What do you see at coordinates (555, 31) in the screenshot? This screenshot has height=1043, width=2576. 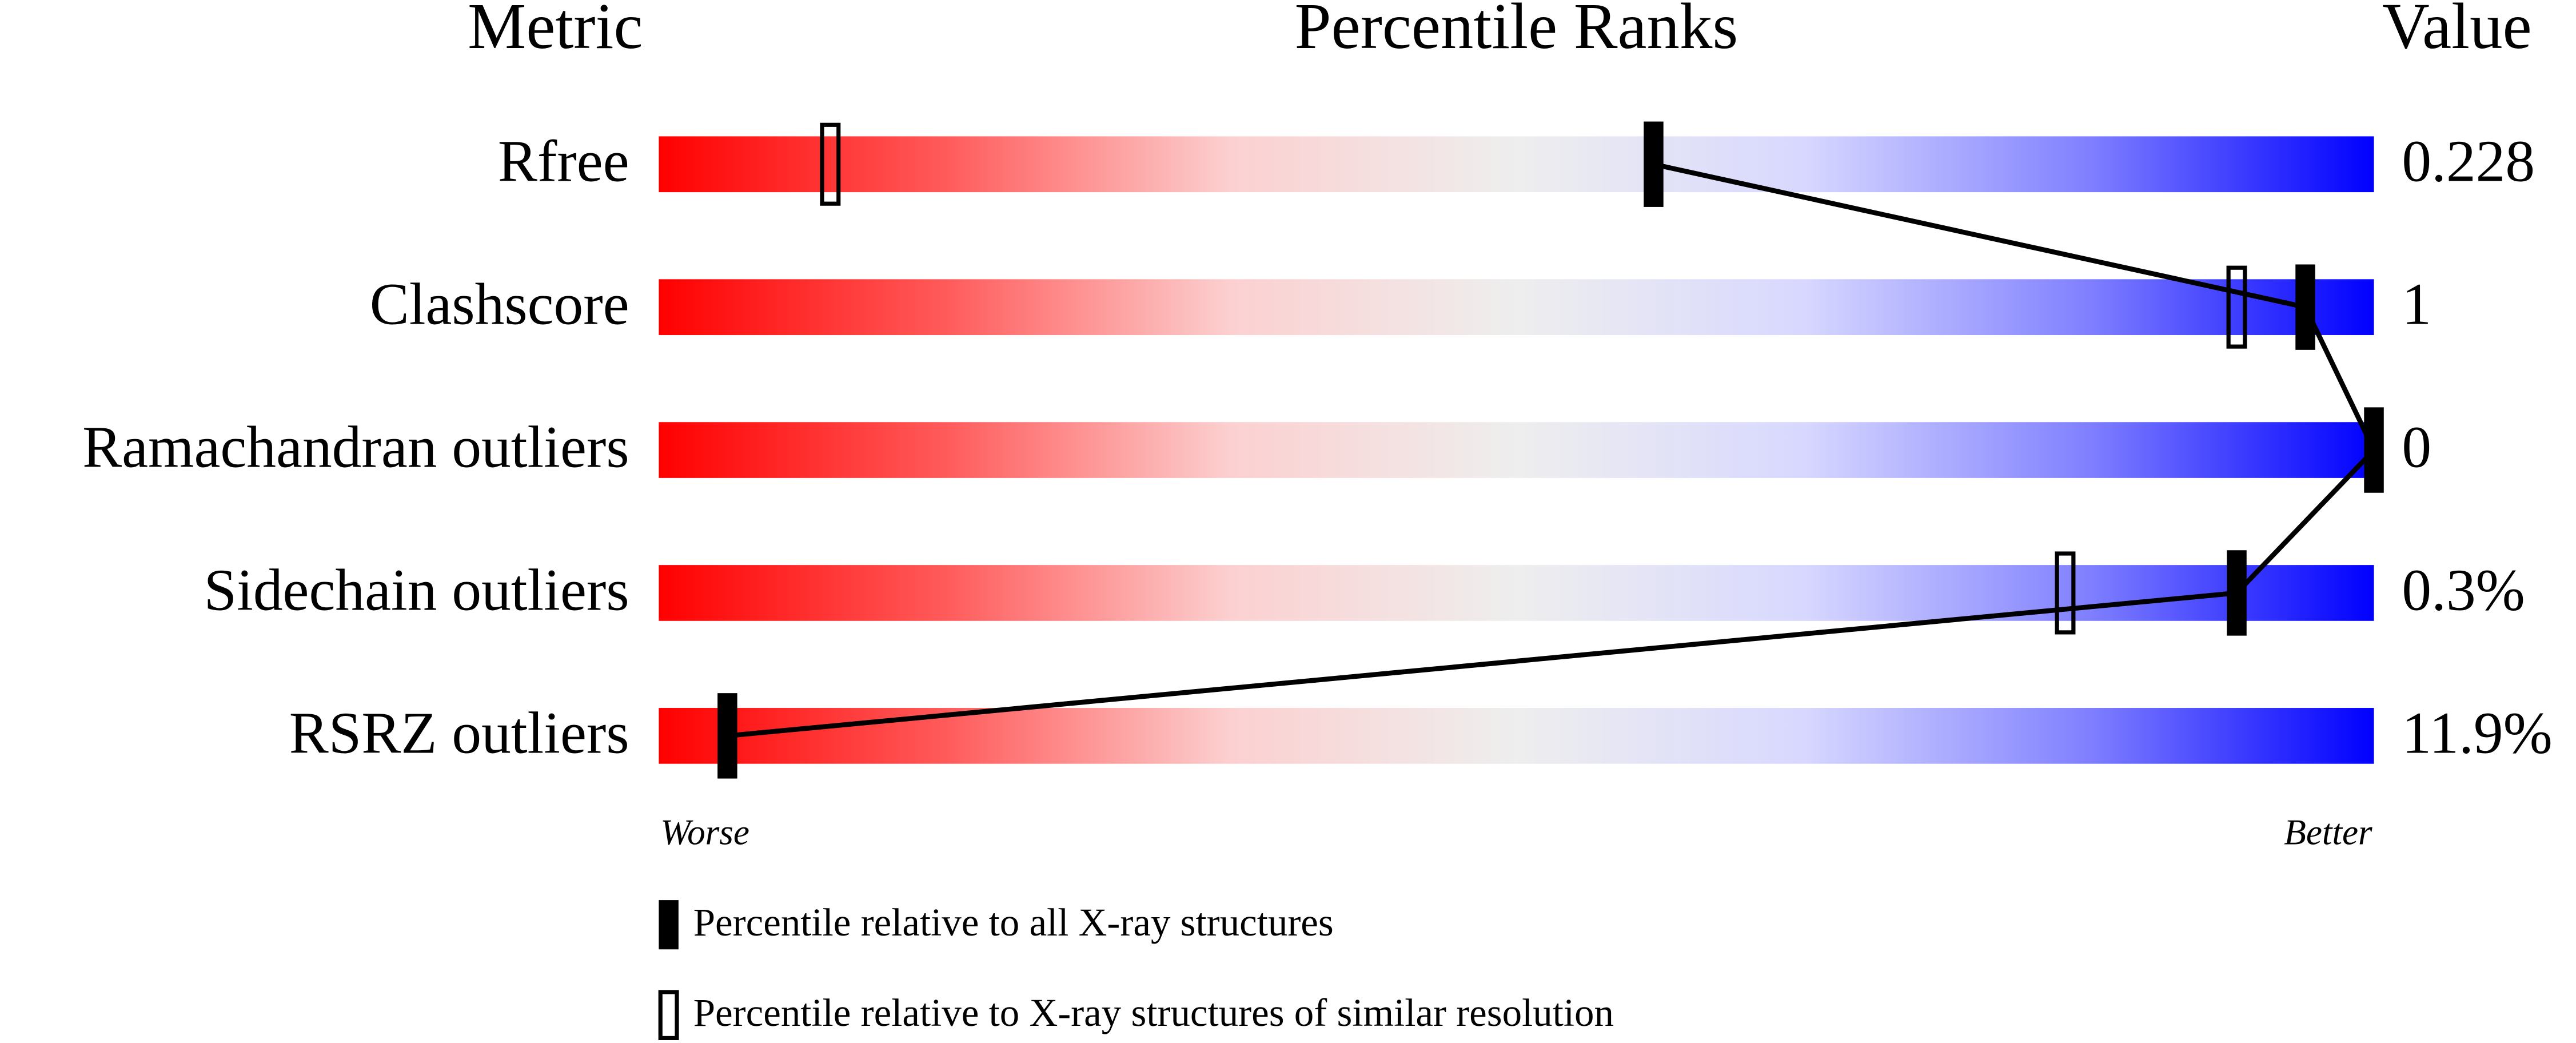 I see `metric-header: Metric` at bounding box center [555, 31].